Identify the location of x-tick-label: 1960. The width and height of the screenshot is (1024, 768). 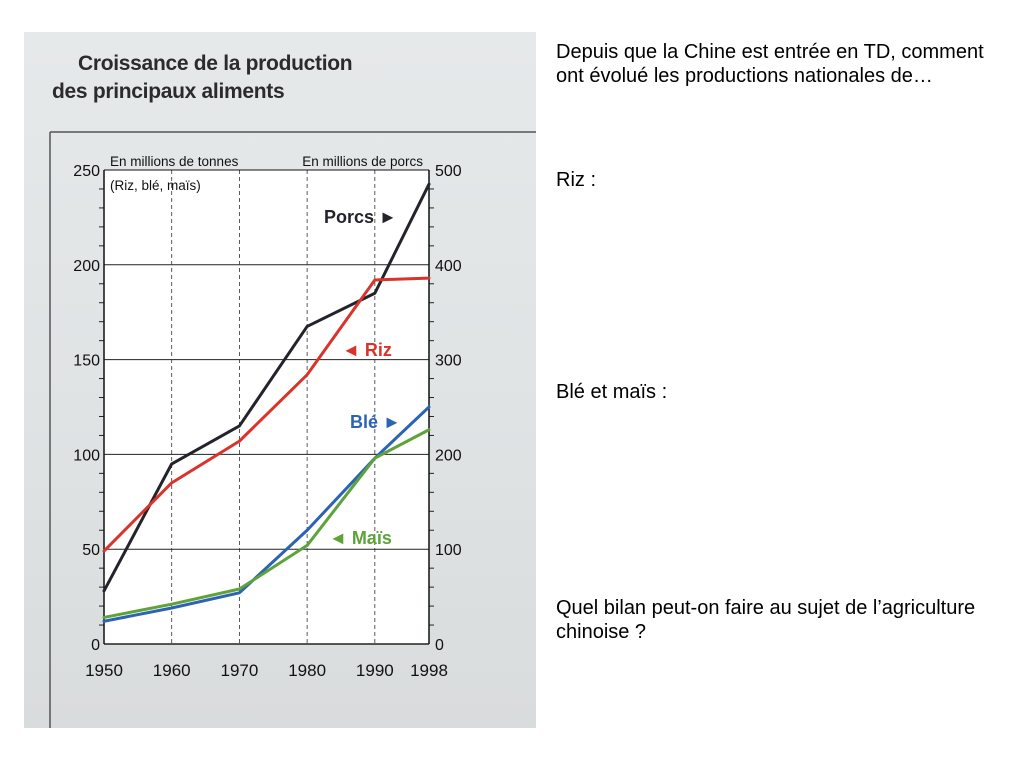
(172, 670).